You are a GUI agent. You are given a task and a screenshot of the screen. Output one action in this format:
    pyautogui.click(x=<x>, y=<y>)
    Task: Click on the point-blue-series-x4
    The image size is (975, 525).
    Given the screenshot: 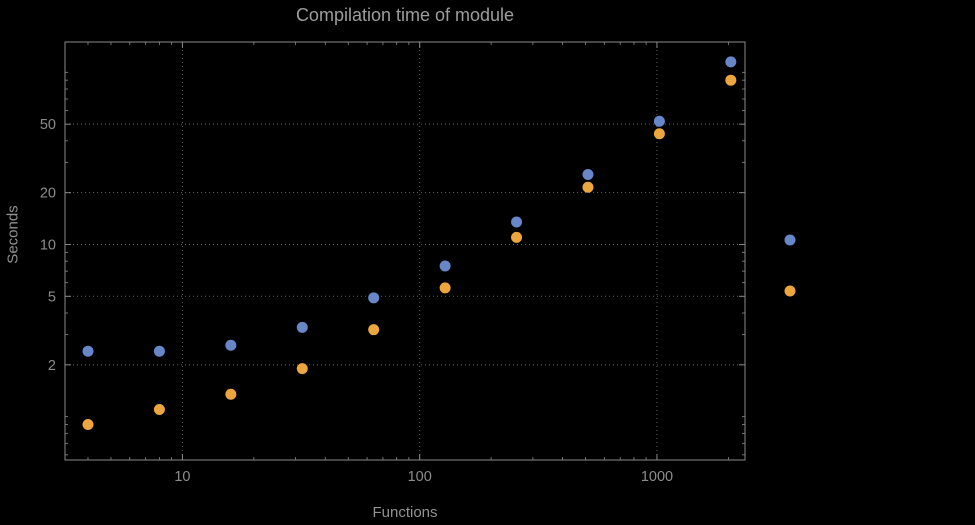 What is the action you would take?
    pyautogui.click(x=88, y=351)
    